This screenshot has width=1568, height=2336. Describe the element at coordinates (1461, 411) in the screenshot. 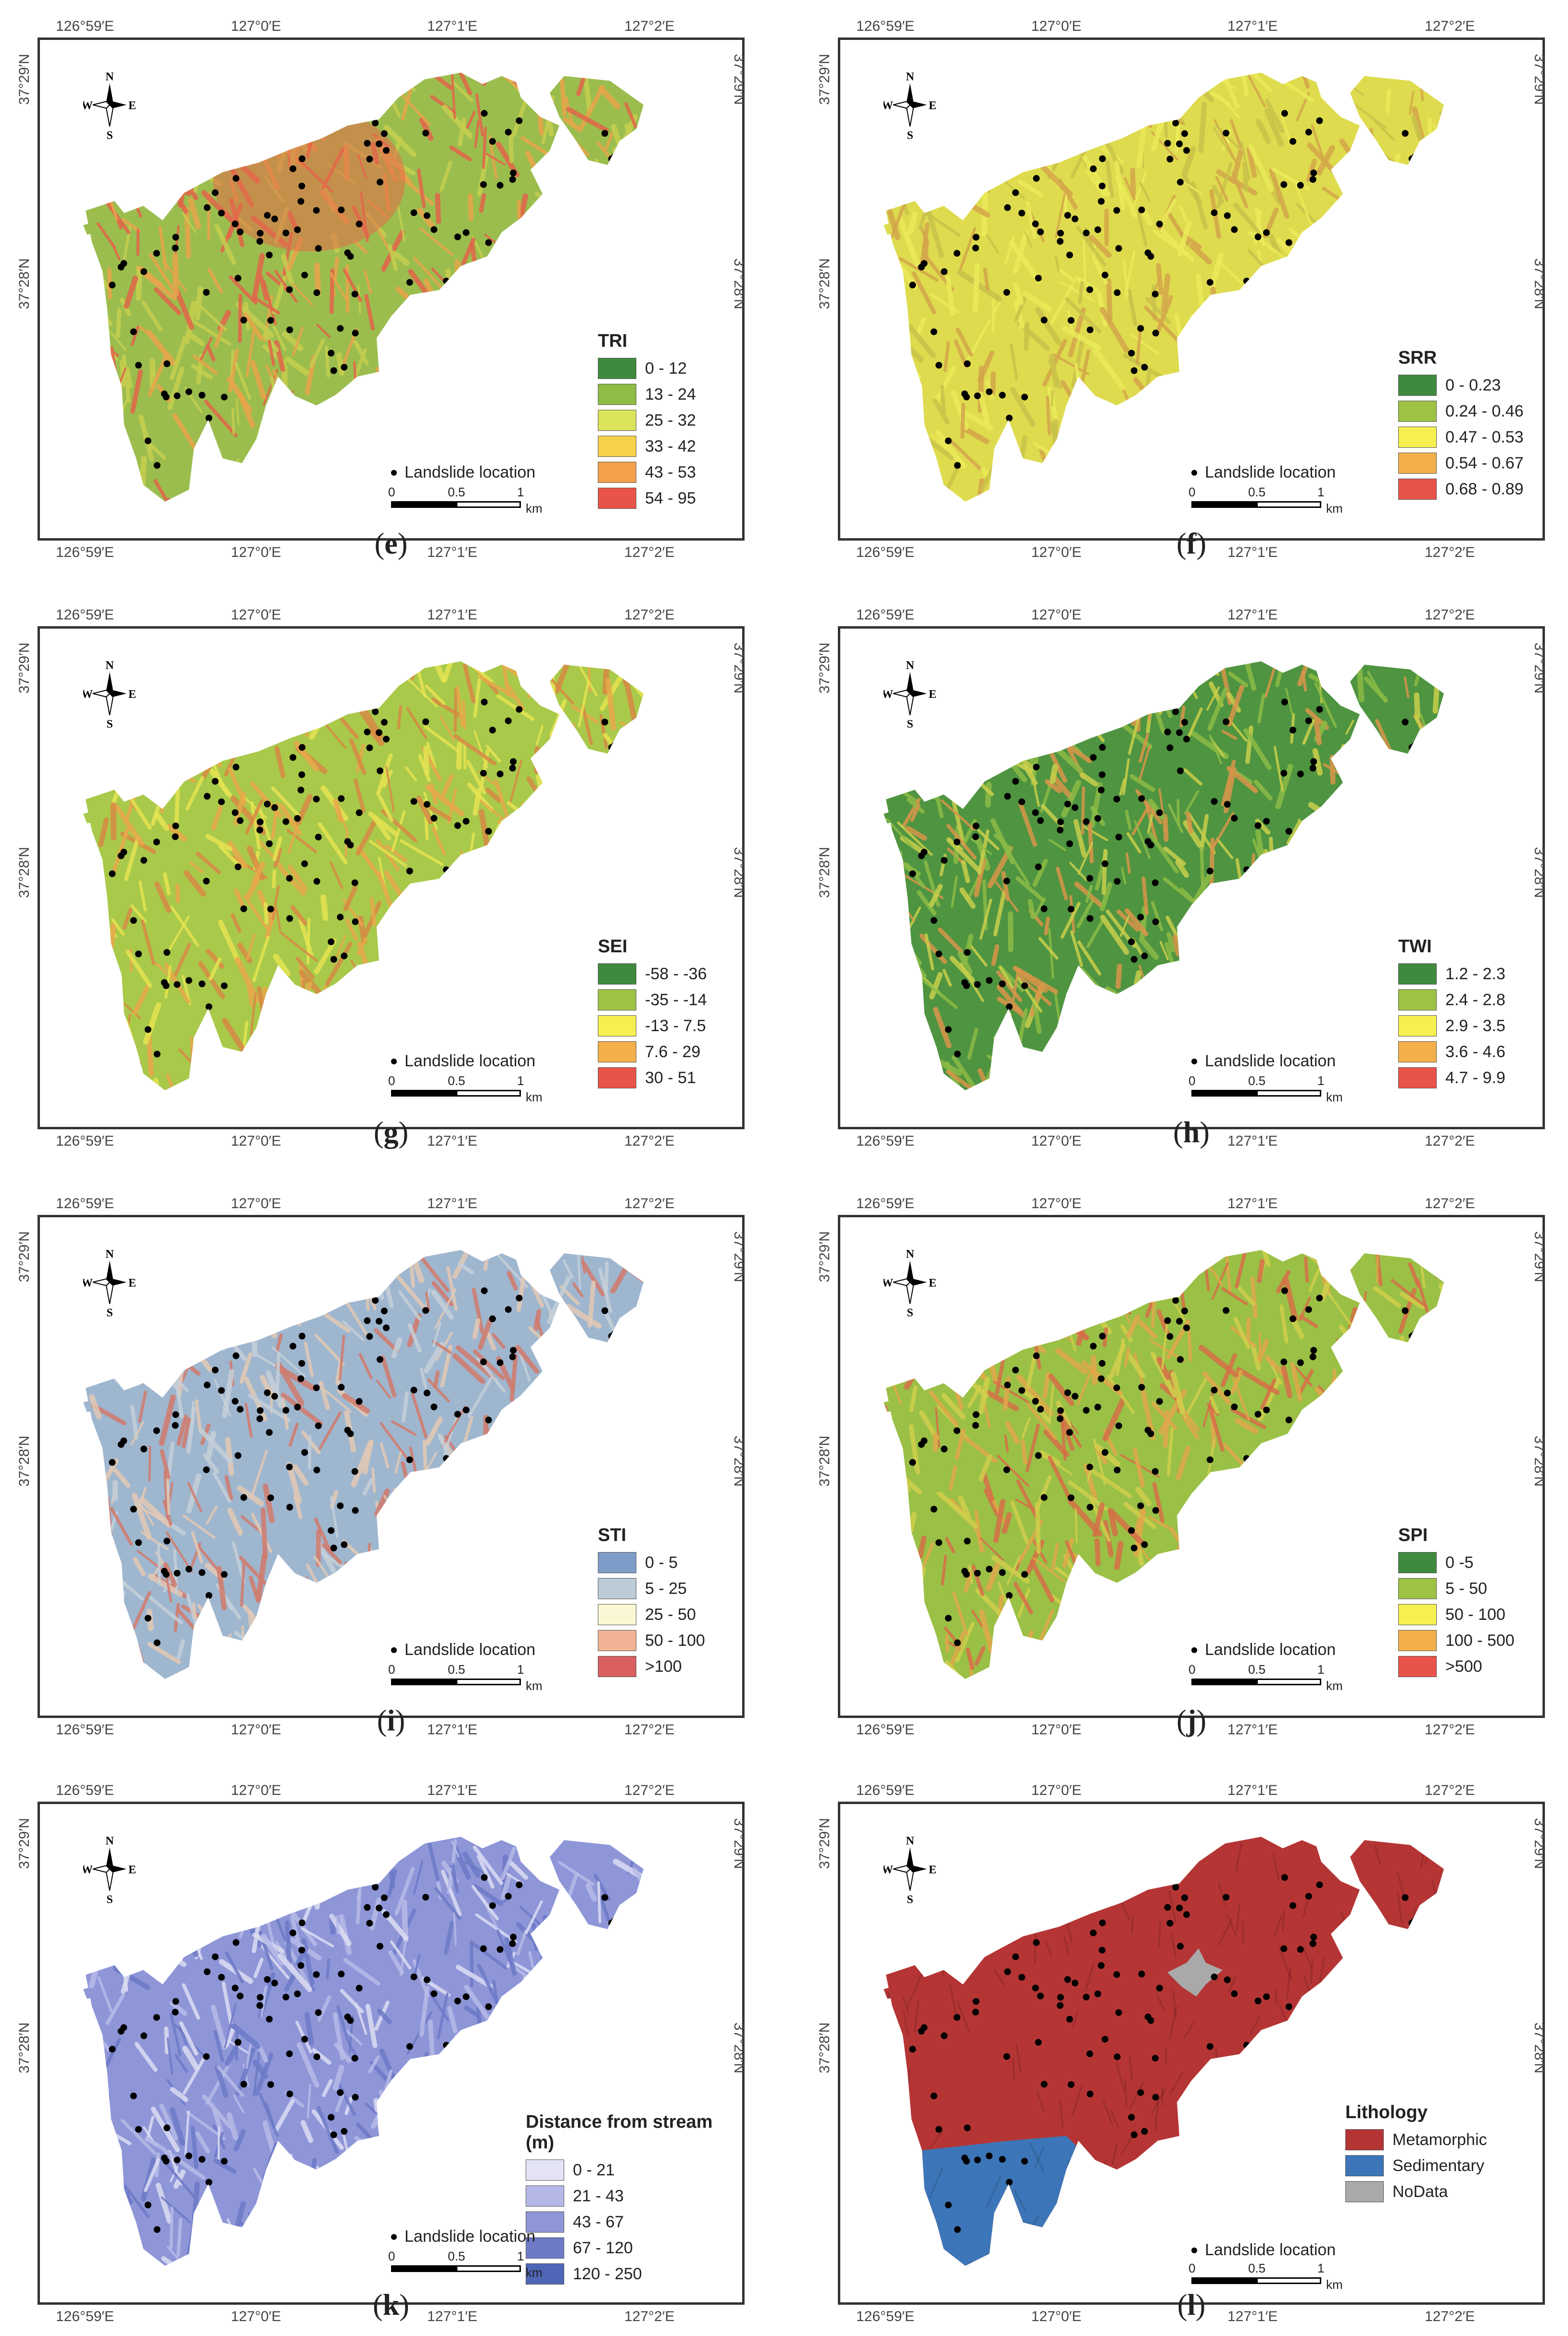

I see `legend-item: 0.24 - 0.46` at that location.